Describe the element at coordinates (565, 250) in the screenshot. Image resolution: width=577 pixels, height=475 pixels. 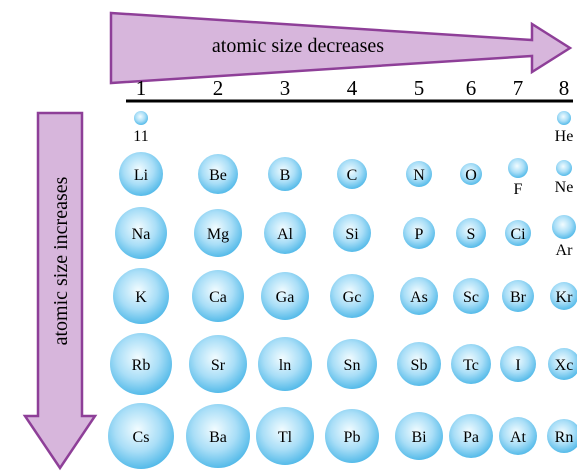
I see `atom-label: Ar` at that location.